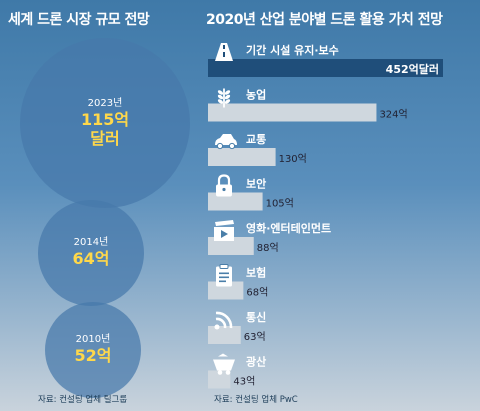 The image size is (480, 411). What do you see at coordinates (244, 382) in the screenshot?
I see `value-label: 43억` at bounding box center [244, 382].